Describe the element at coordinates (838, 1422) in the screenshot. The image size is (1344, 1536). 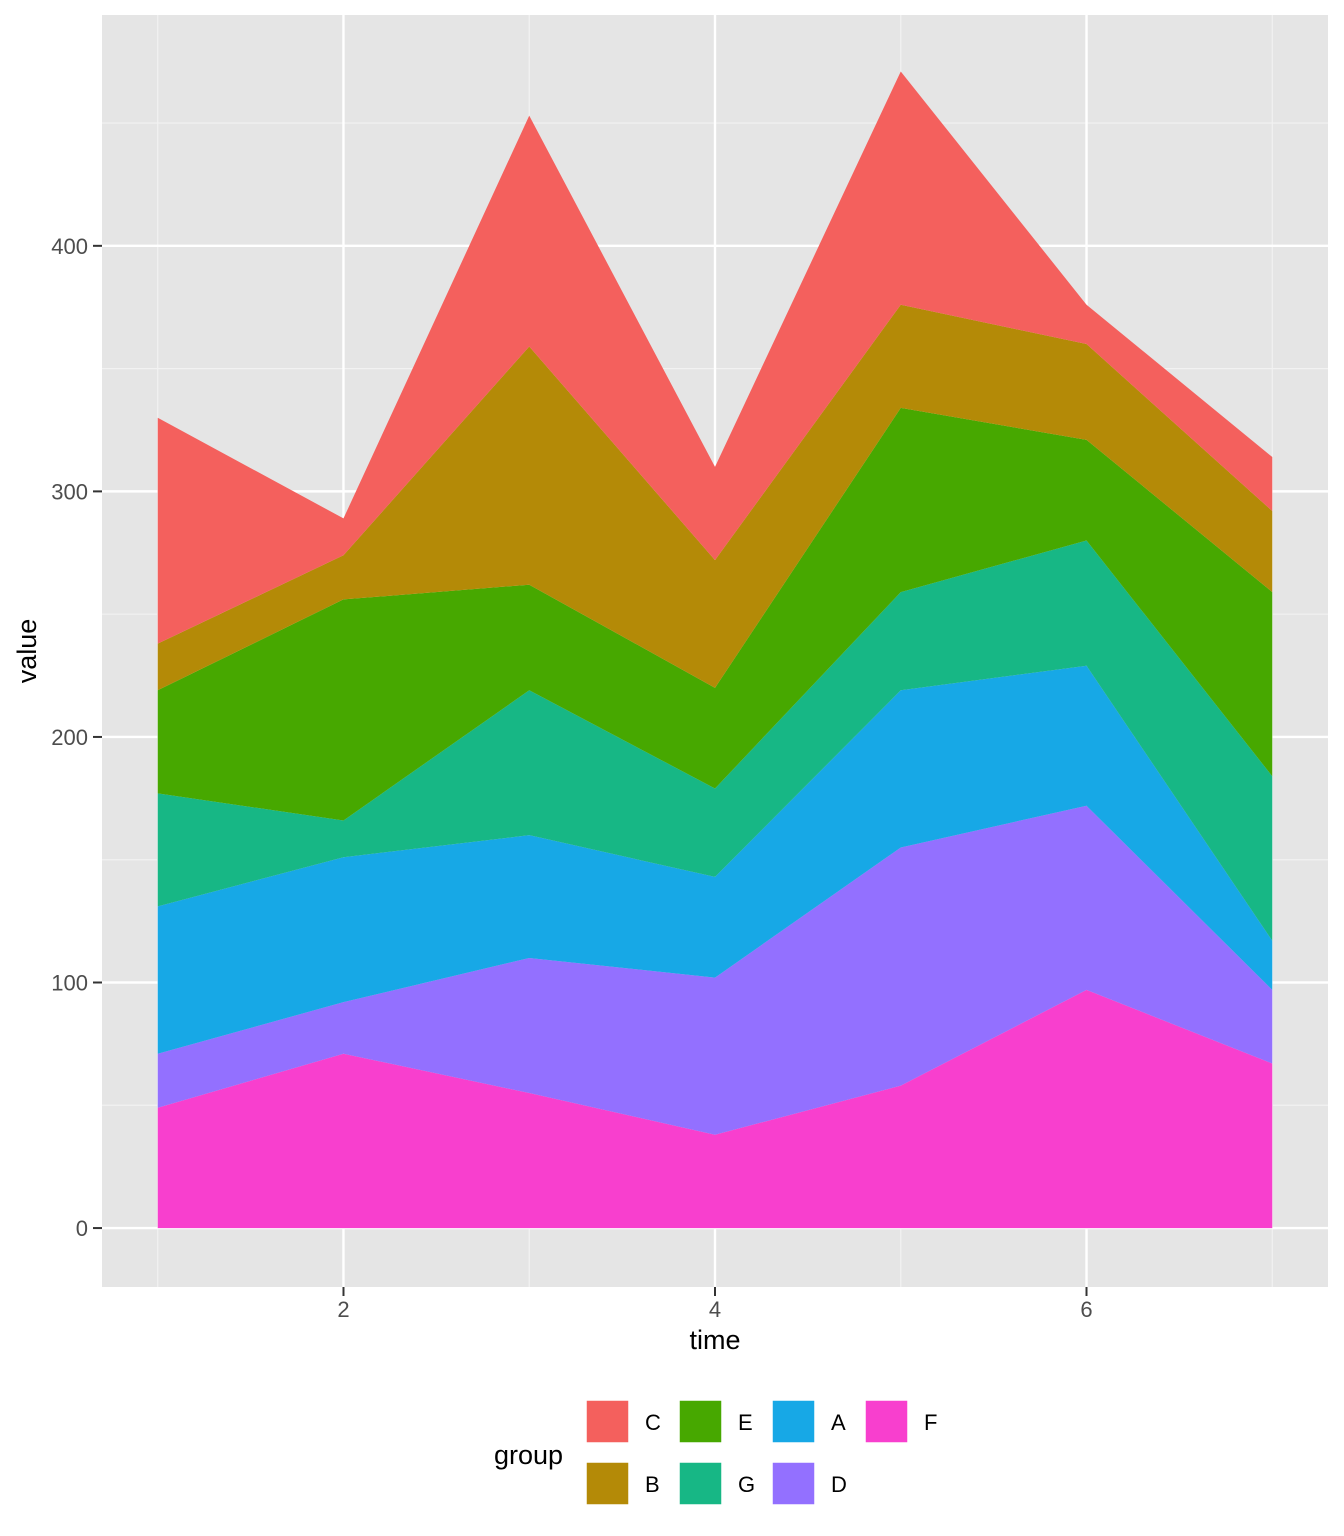
I see `legend-label-A: A` at that location.